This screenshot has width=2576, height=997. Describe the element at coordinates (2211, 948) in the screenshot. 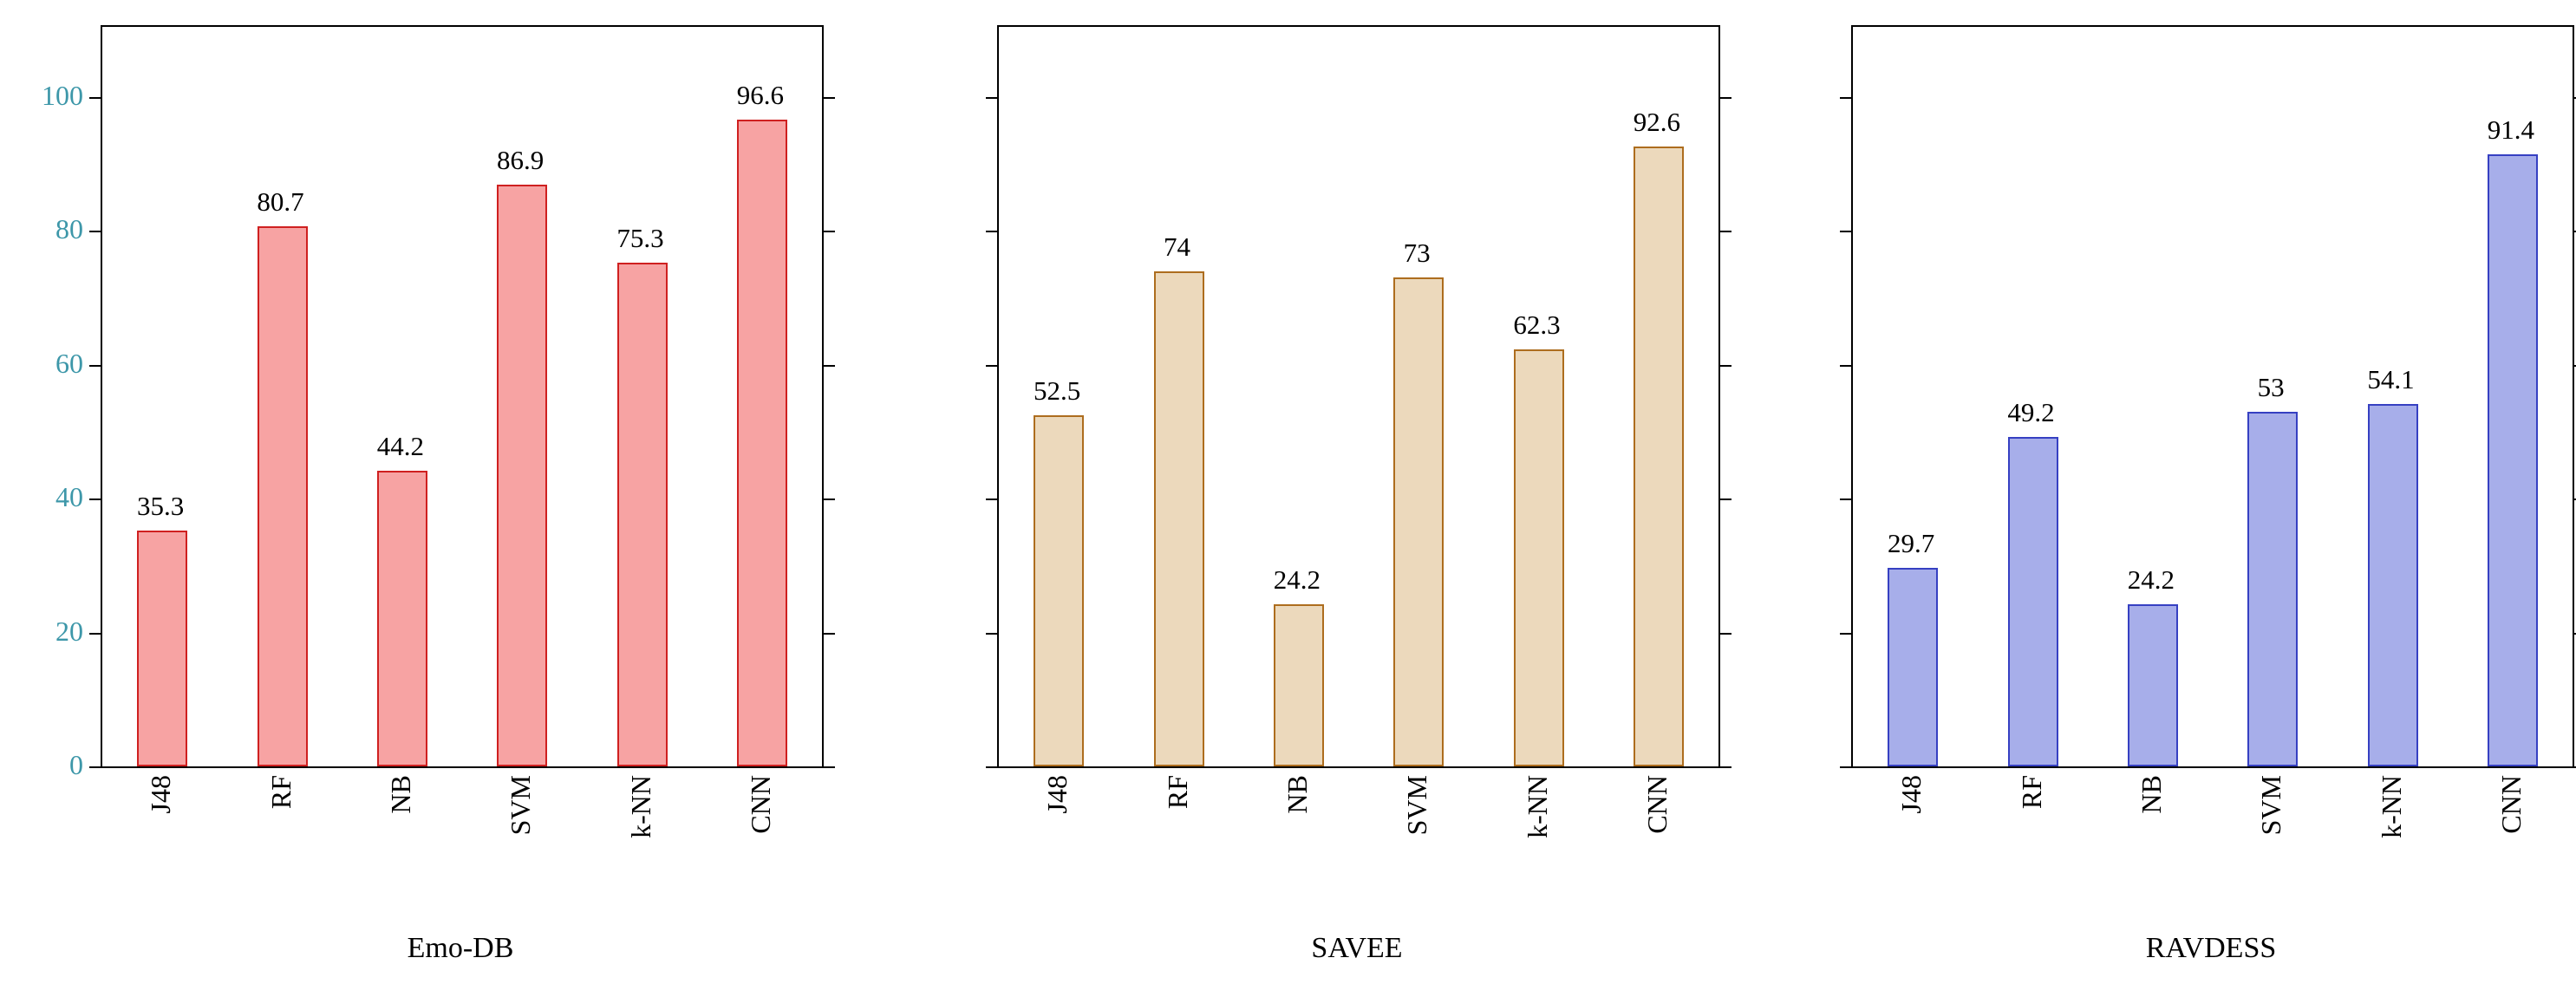

I see `chart-title: RAVDESS` at that location.